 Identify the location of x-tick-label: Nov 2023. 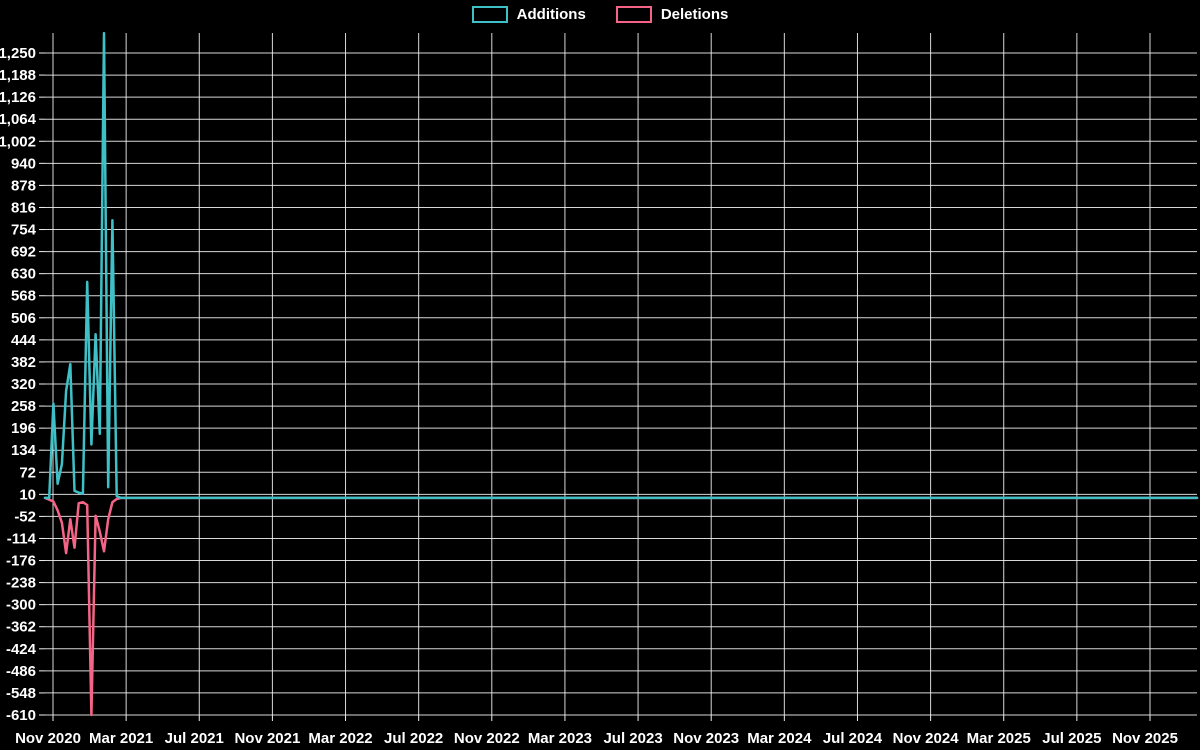
(706, 738).